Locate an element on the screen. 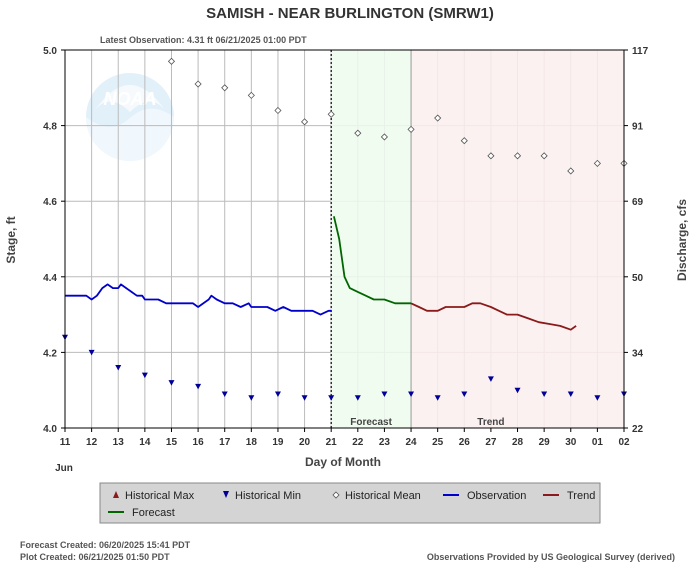 The image size is (700, 570). x-tick-label: 16 is located at coordinates (199, 442).